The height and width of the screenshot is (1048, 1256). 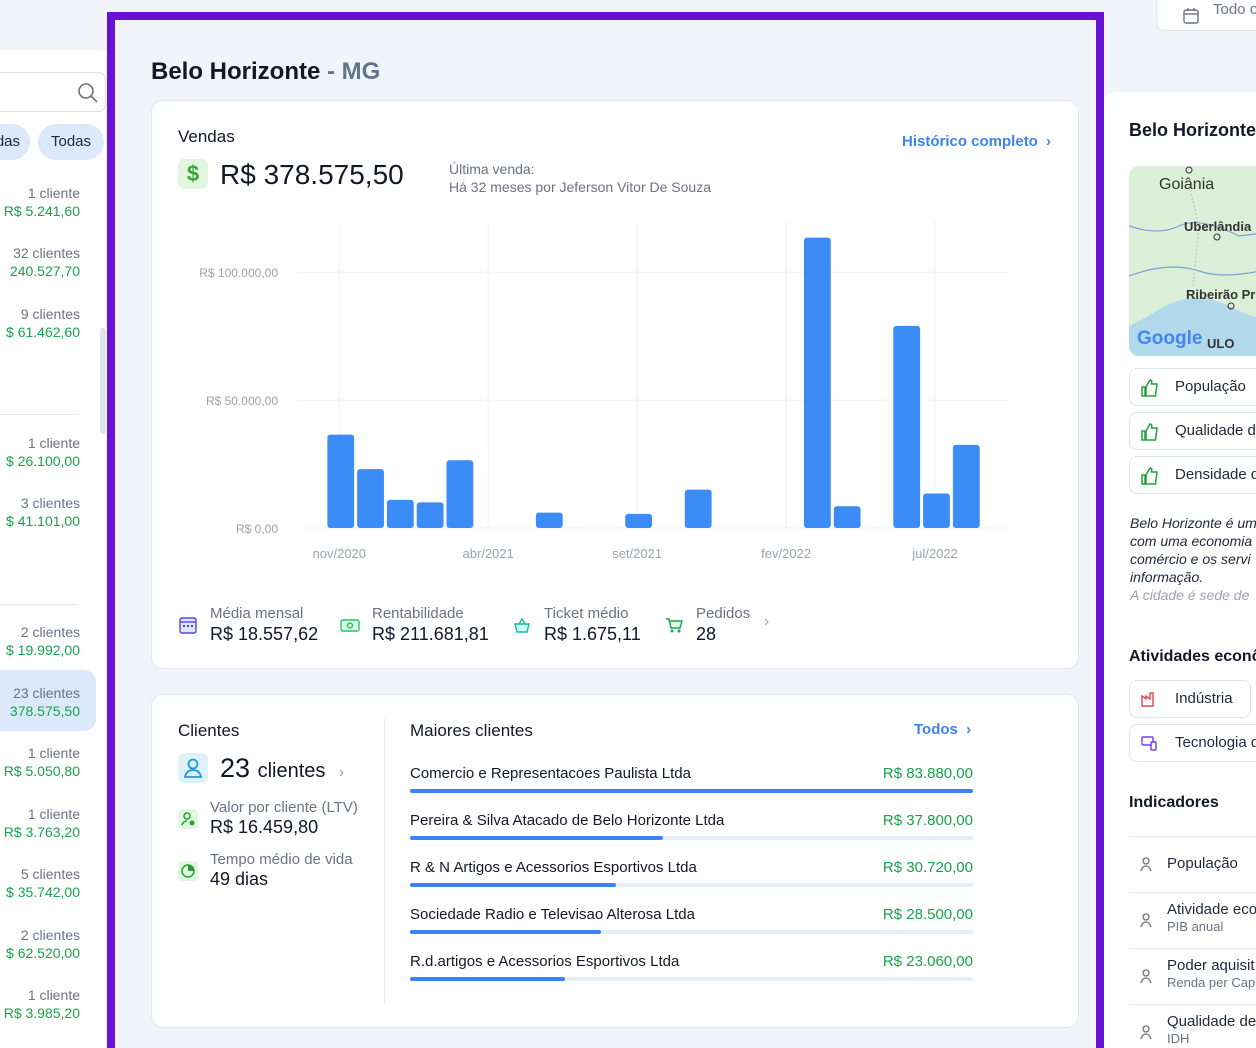 What do you see at coordinates (706, 634) in the screenshot?
I see `stat-value: 28` at bounding box center [706, 634].